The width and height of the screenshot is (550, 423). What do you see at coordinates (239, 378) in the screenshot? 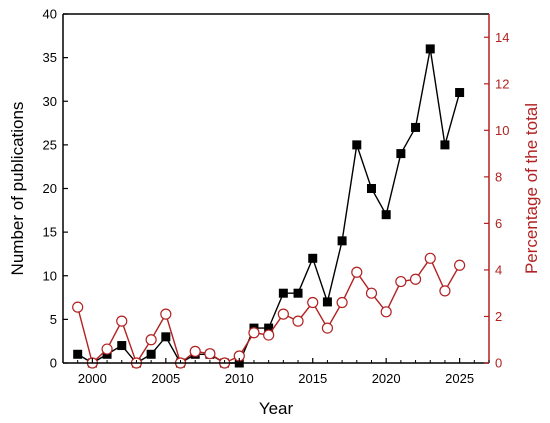
I see `x-tick-label: 2010` at bounding box center [239, 378].